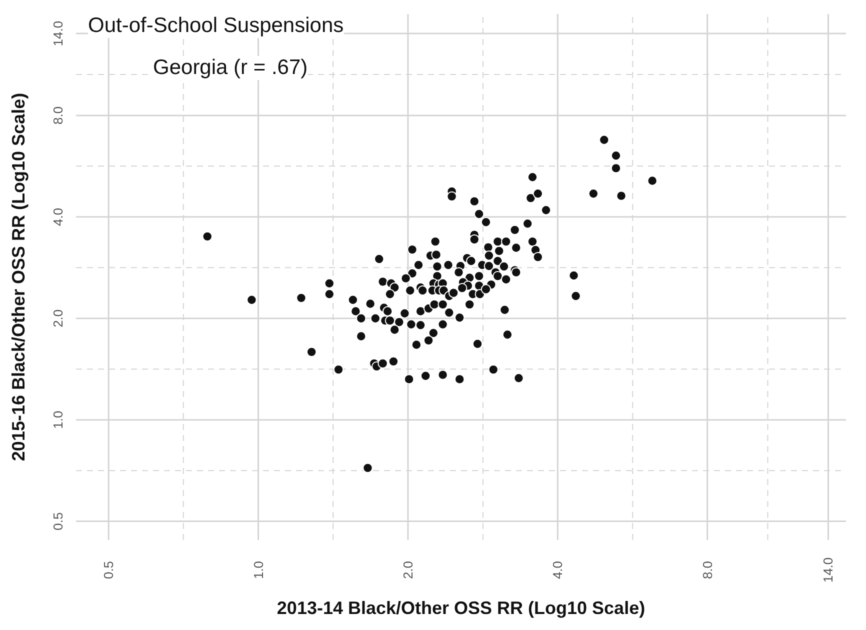 This screenshot has height=630, width=866. I want to click on x-tick-label: 2.0, so click(408, 570).